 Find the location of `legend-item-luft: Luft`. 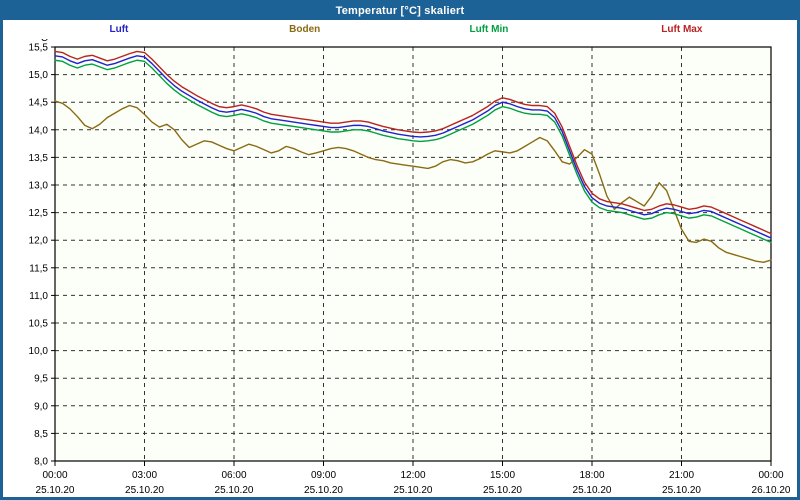

legend-item-luft: Luft is located at coordinates (119, 29).